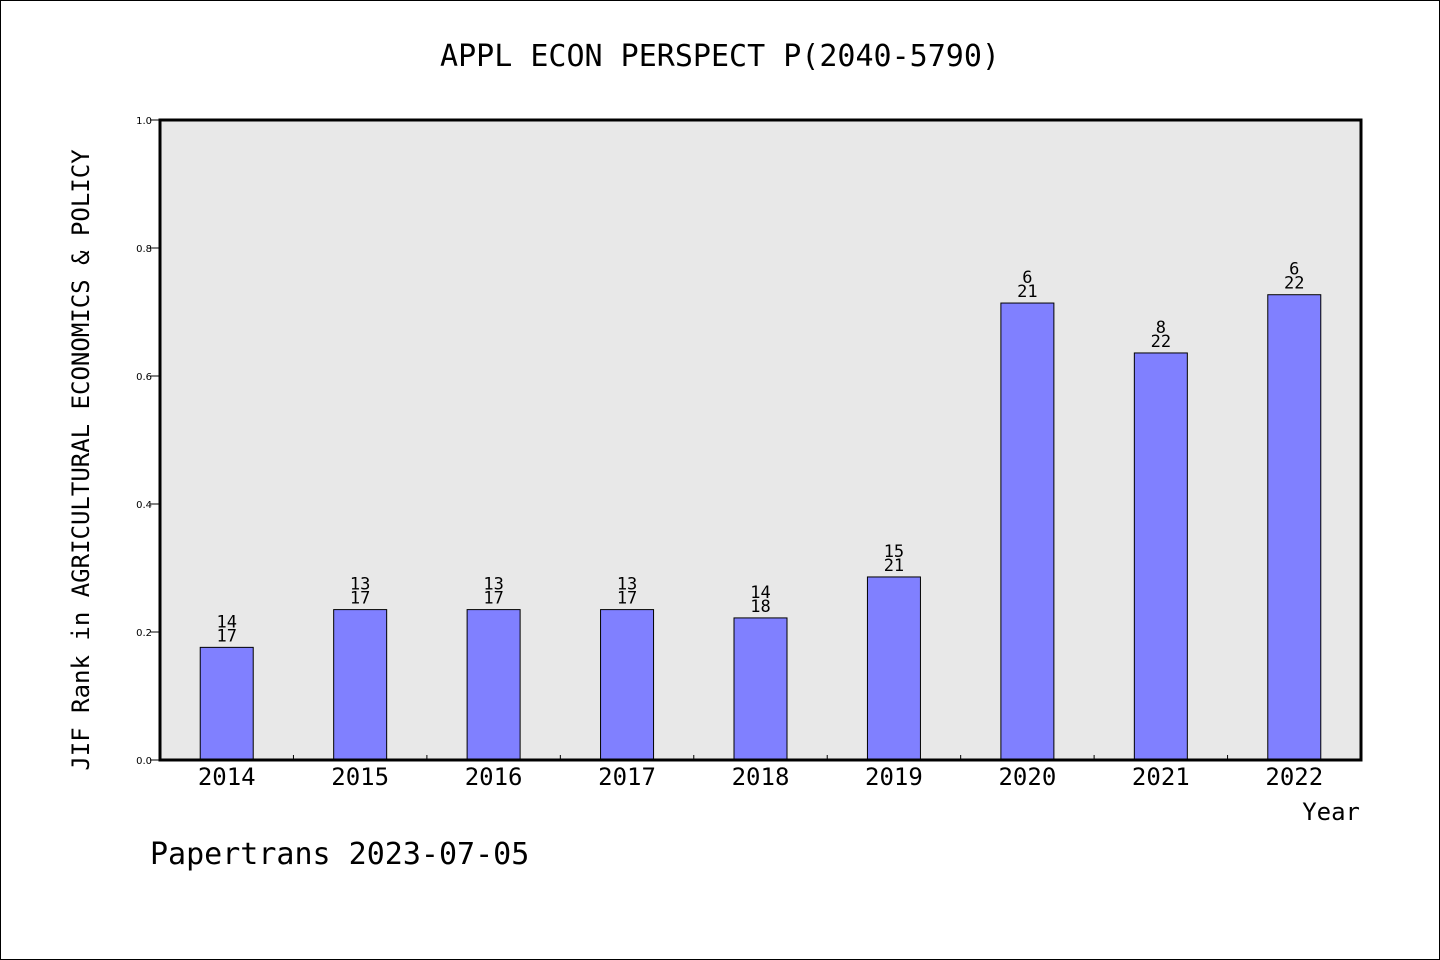 Image resolution: width=1440 pixels, height=960 pixels. I want to click on y-tick-label: 0.0, so click(144, 761).